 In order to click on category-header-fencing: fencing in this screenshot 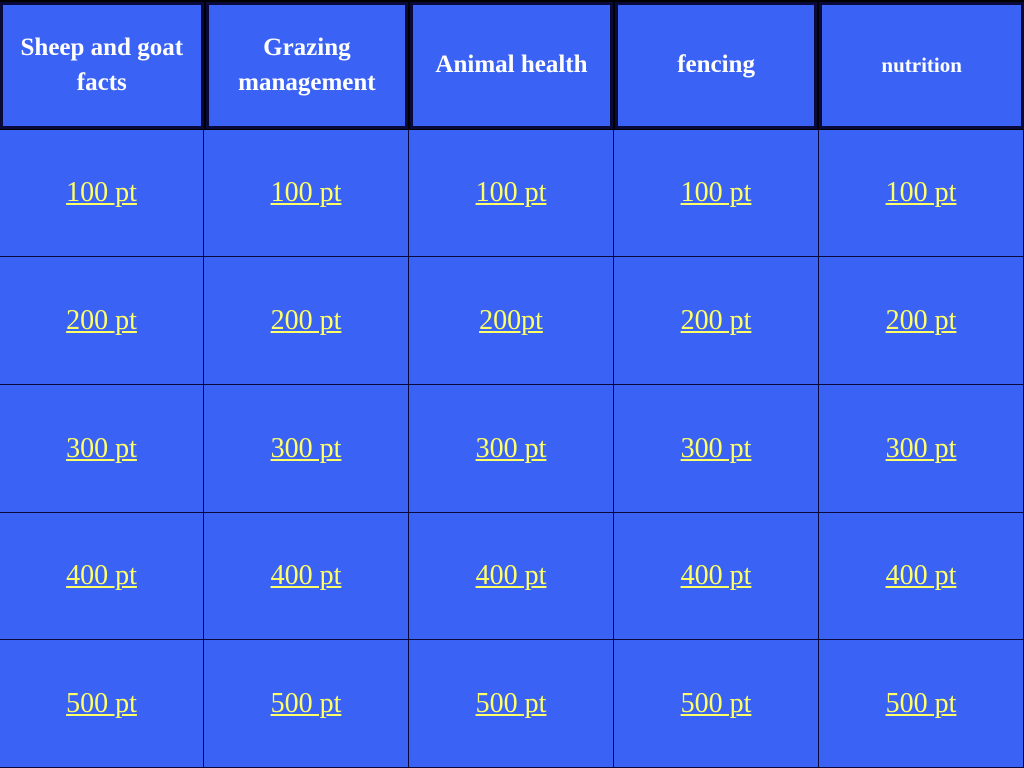, I will do `click(716, 65)`.